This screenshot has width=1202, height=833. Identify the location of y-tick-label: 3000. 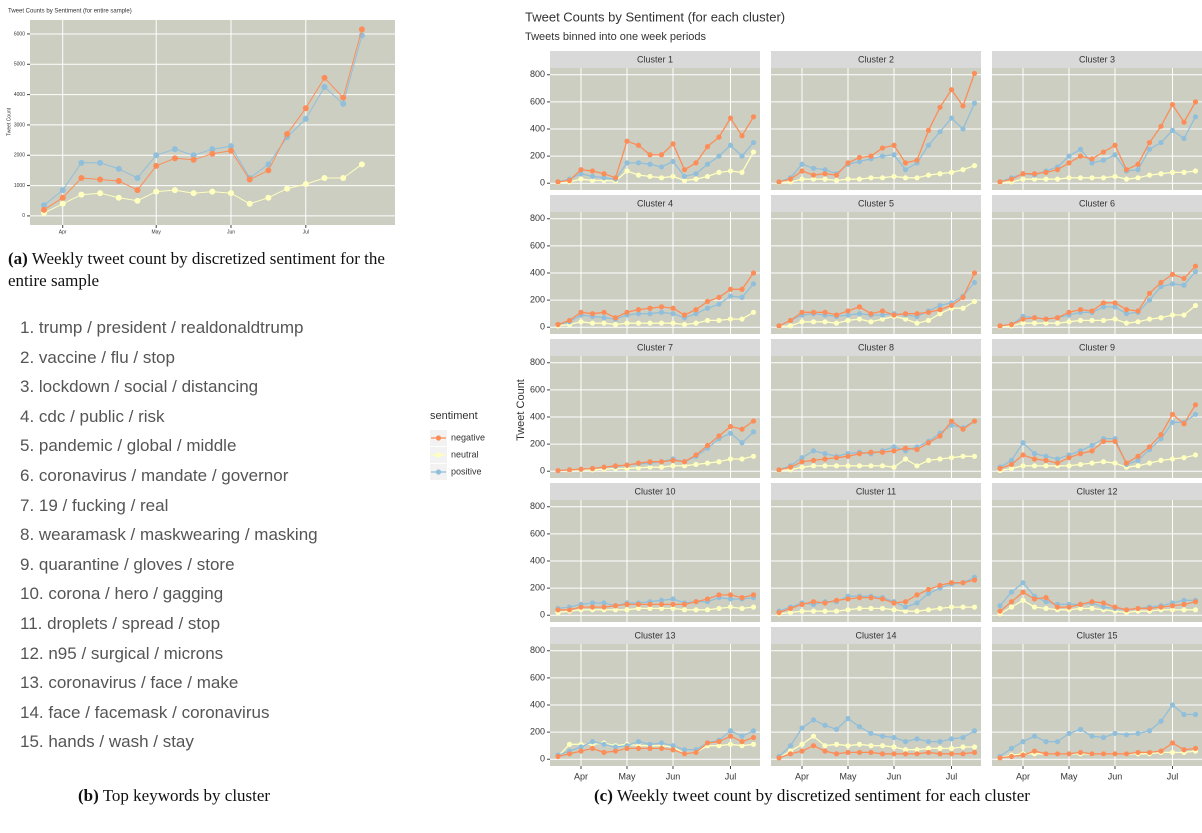
(19, 125).